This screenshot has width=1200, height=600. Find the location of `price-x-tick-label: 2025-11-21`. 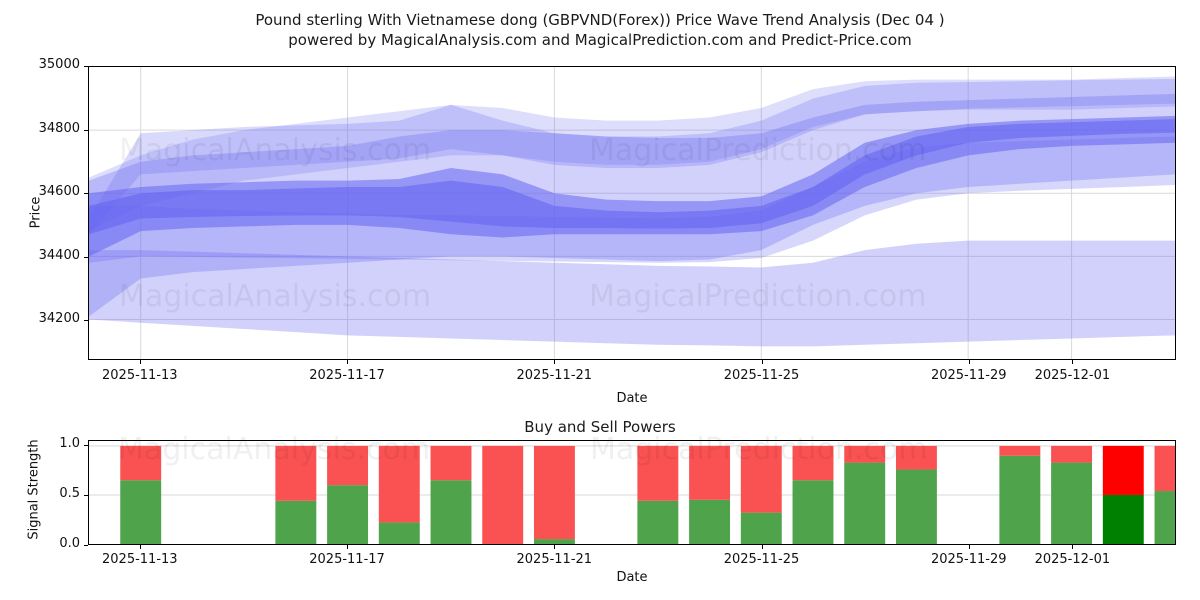

price-x-tick-label: 2025-11-21 is located at coordinates (554, 375).